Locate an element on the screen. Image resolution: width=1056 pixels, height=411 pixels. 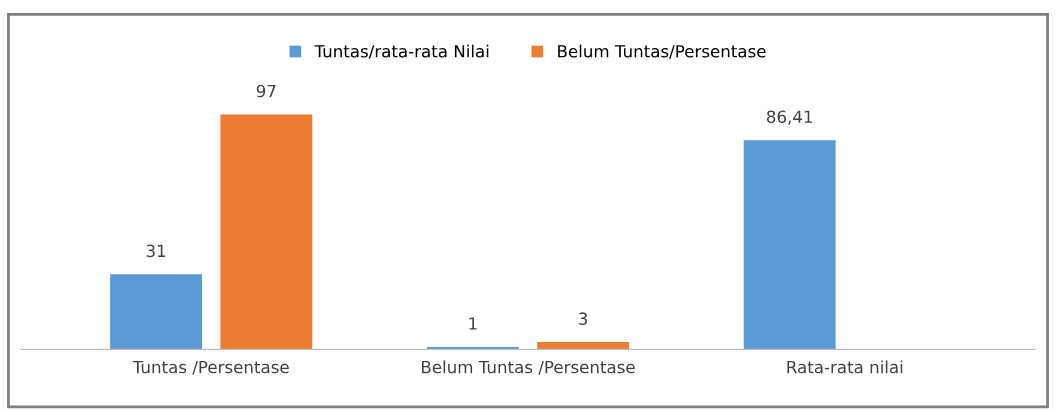
data-label: 3 is located at coordinates (583, 318).